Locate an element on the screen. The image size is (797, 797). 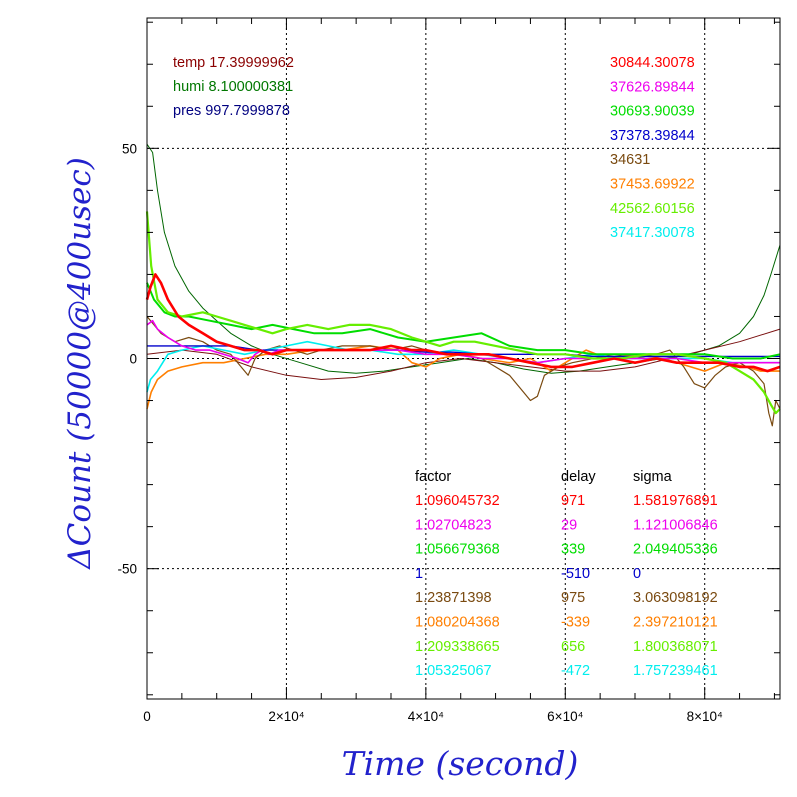
x-tick-label: 6×10⁴ is located at coordinates (565, 716).